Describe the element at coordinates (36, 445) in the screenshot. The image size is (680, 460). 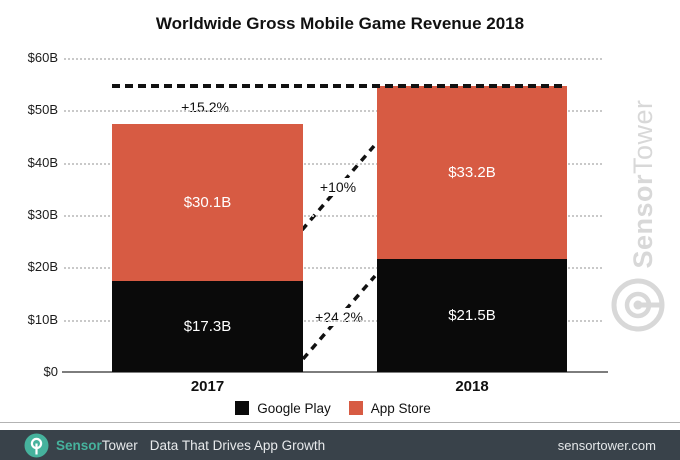
I see `sensortower-logo-icon` at that location.